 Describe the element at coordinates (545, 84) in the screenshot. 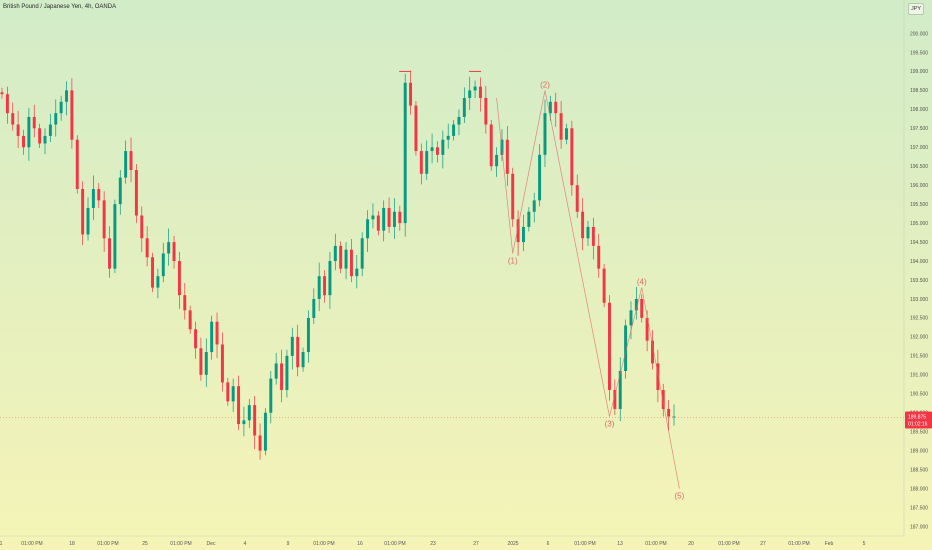

I see `wave-label: (2)` at that location.